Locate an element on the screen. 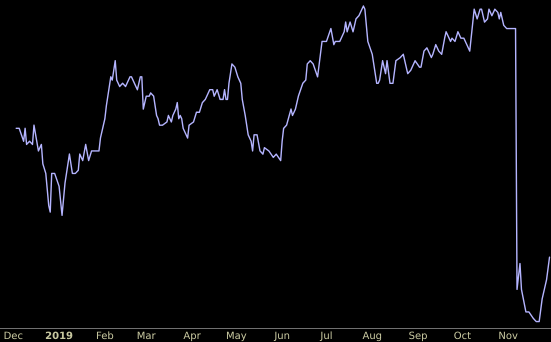  x-tick-label: Nov is located at coordinates (508, 336).